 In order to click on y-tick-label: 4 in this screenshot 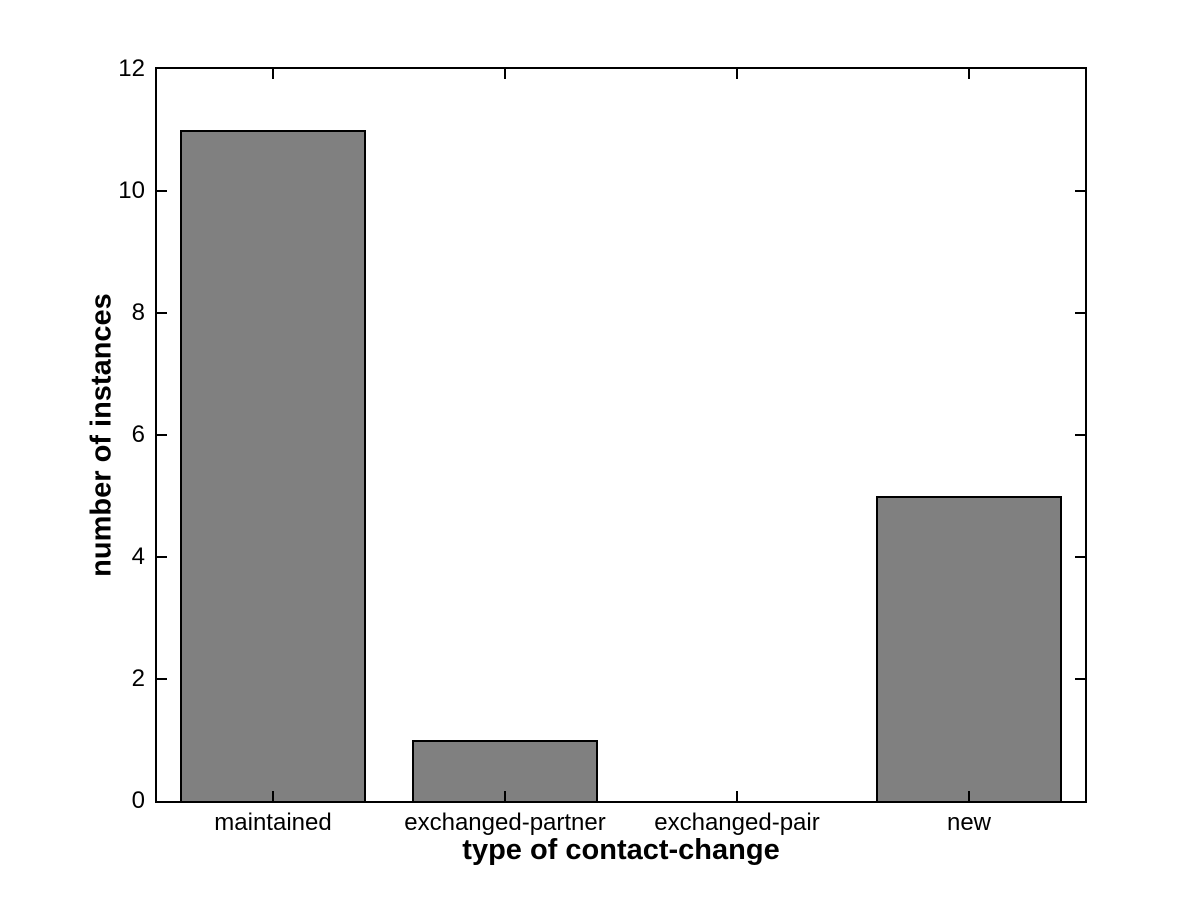, I will do `click(138, 556)`.